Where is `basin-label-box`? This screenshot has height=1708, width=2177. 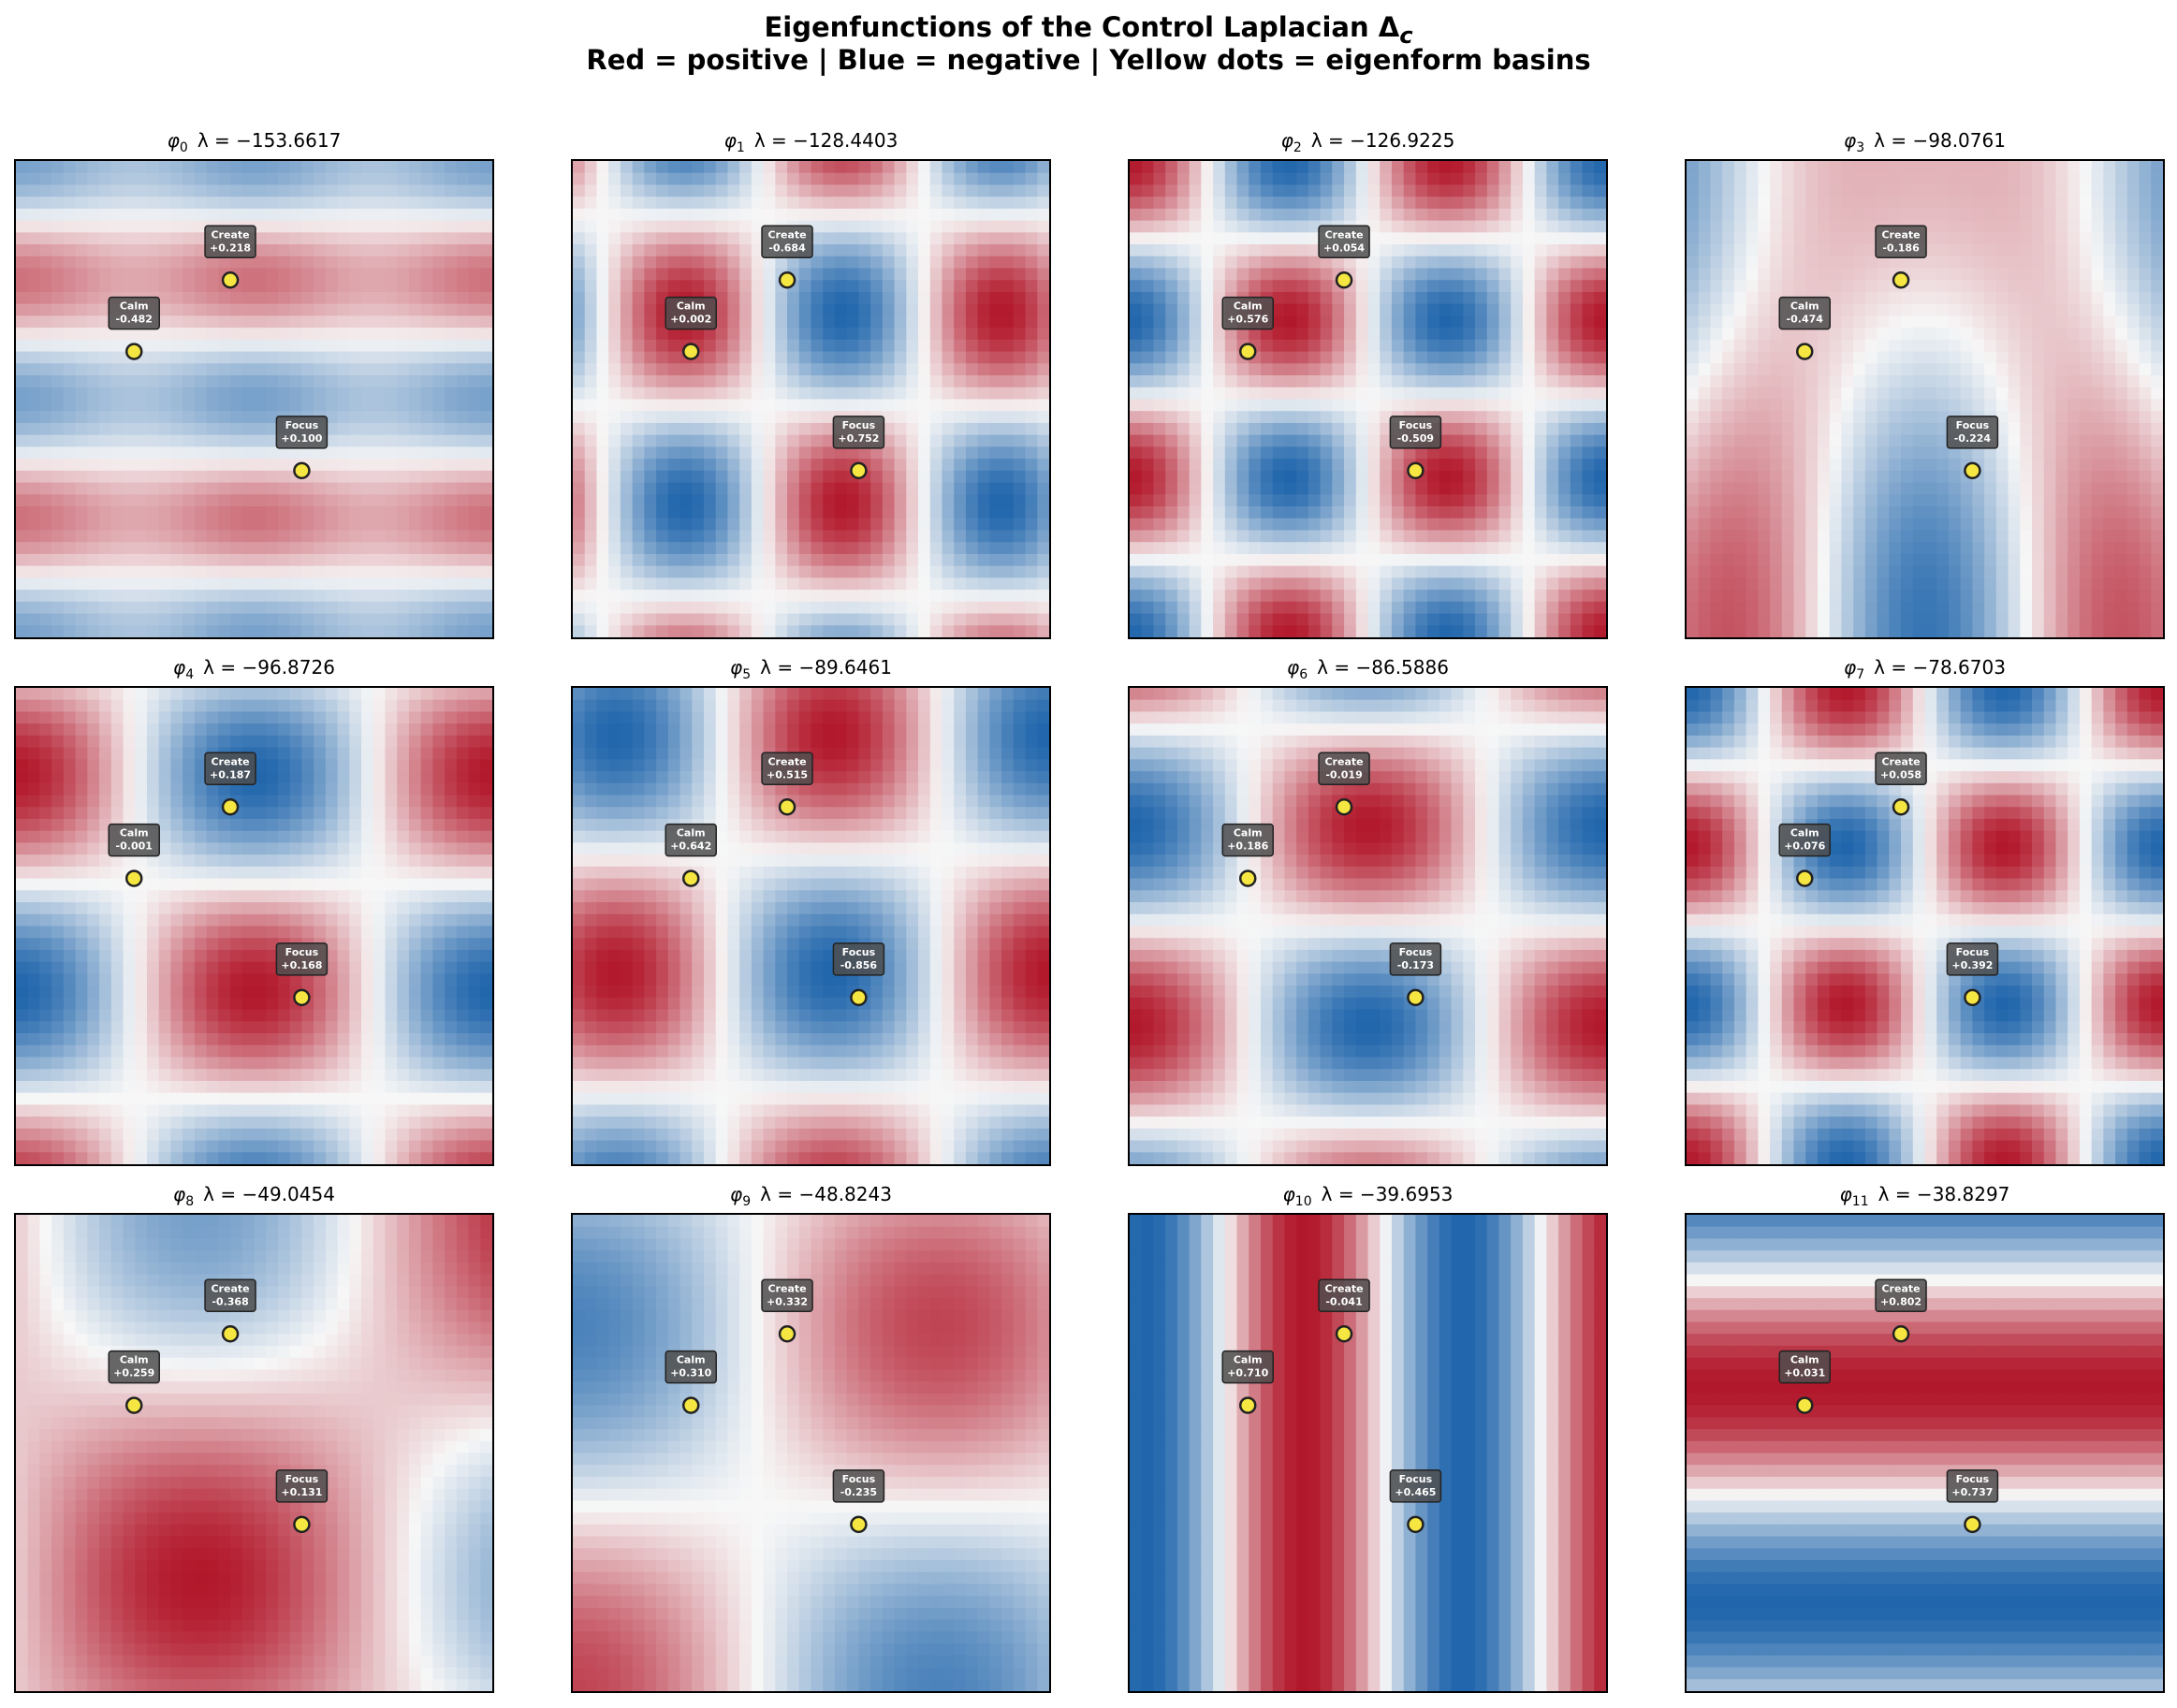 basin-label-box is located at coordinates (1416, 432).